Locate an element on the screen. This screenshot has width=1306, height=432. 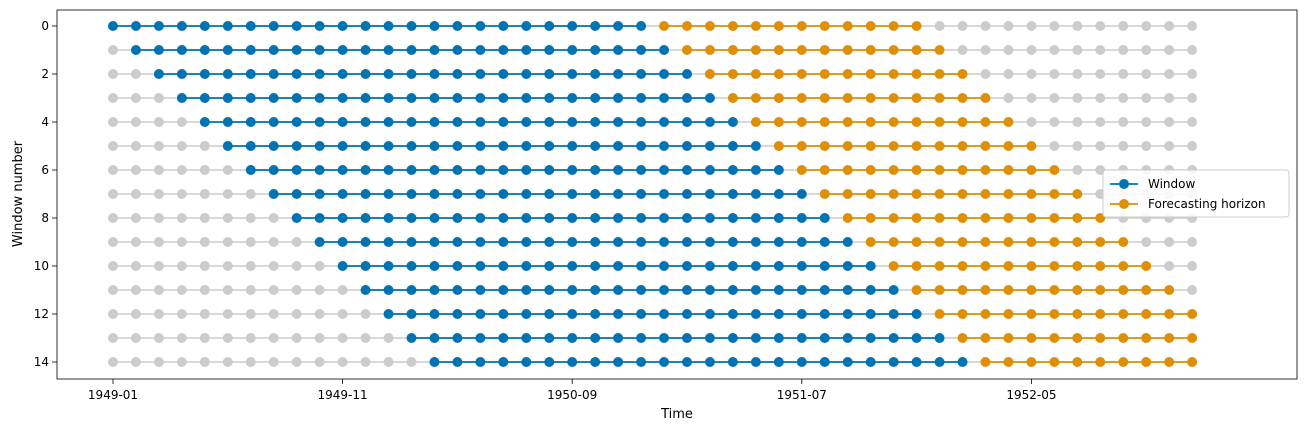
y-tick-label: 2 is located at coordinates (45, 74).